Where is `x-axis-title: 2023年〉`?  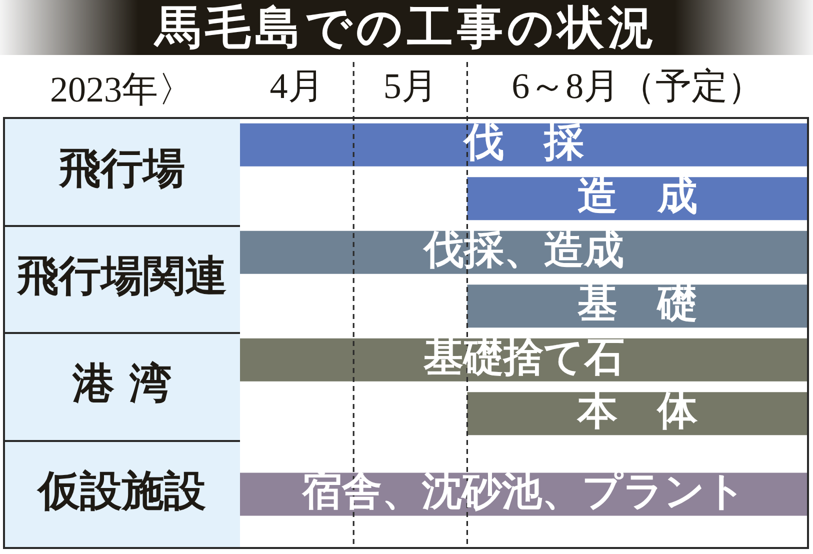 x-axis-title: 2023年〉 is located at coordinates (122, 89).